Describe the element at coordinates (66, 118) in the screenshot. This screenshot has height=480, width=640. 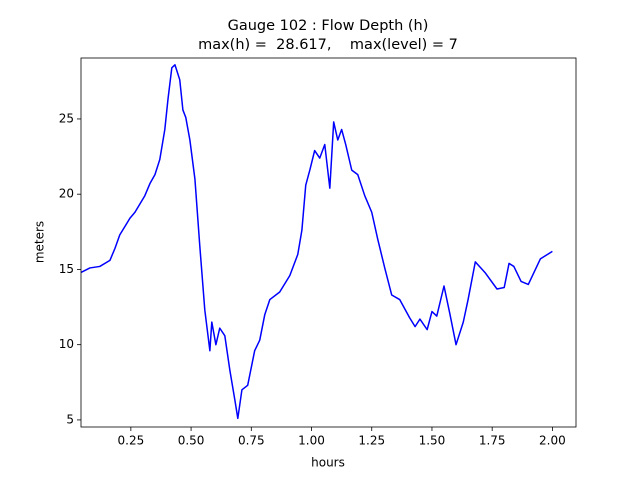
I see `y-tick-label: 25` at that location.